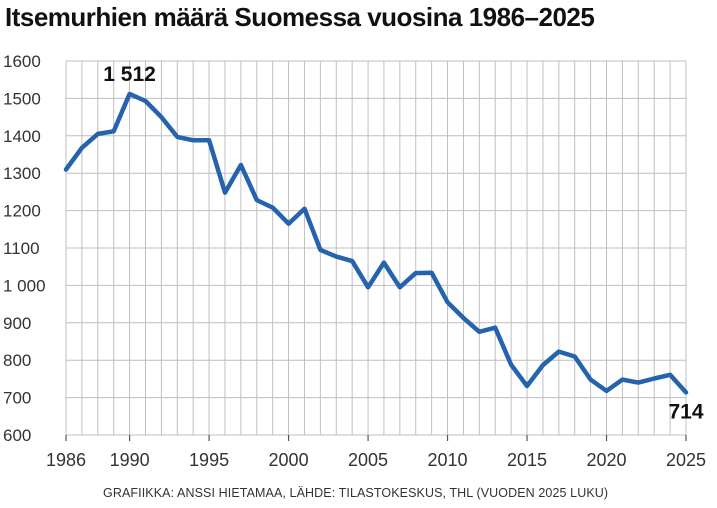 This screenshot has height=508, width=717. Describe the element at coordinates (66, 460) in the screenshot. I see `x-tick-label: 1986` at that location.